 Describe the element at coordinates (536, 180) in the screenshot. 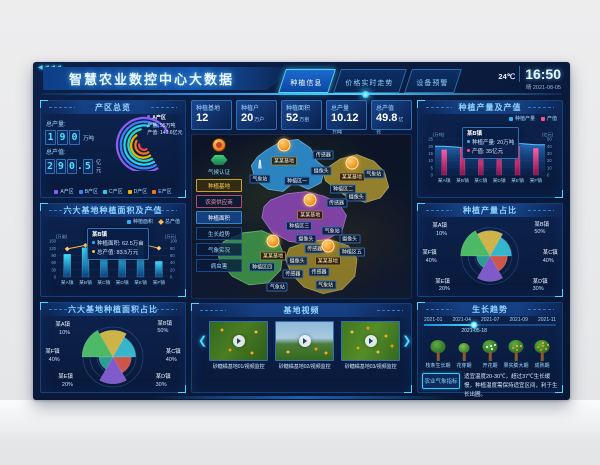

I see `svg-text: 某F镇` at that location.